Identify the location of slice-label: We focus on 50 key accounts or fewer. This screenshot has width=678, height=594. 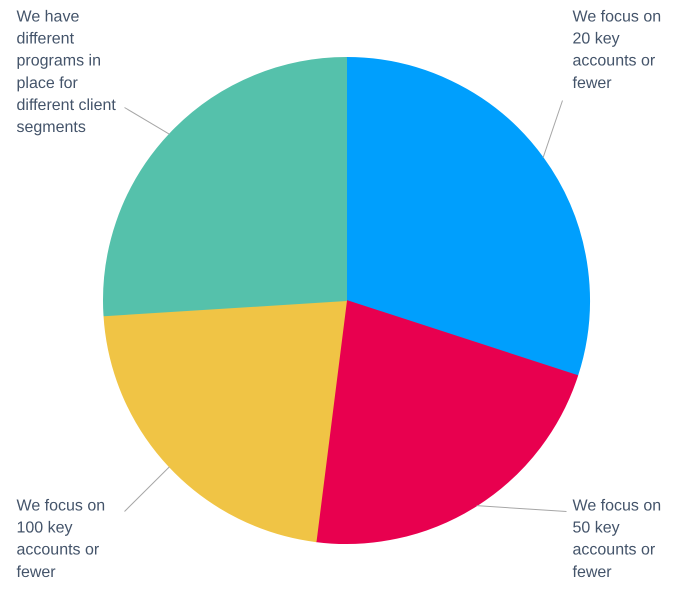
(617, 539).